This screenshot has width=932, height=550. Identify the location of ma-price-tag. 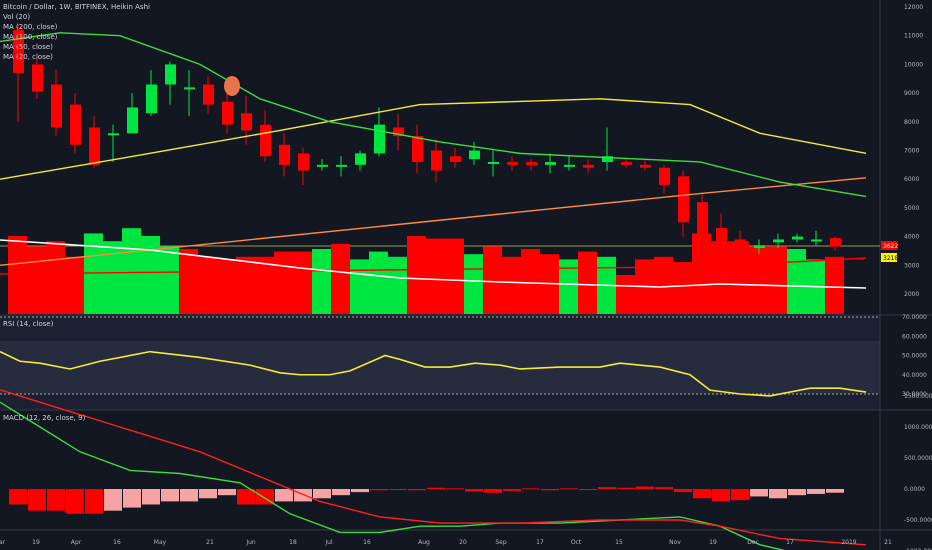
(889, 257).